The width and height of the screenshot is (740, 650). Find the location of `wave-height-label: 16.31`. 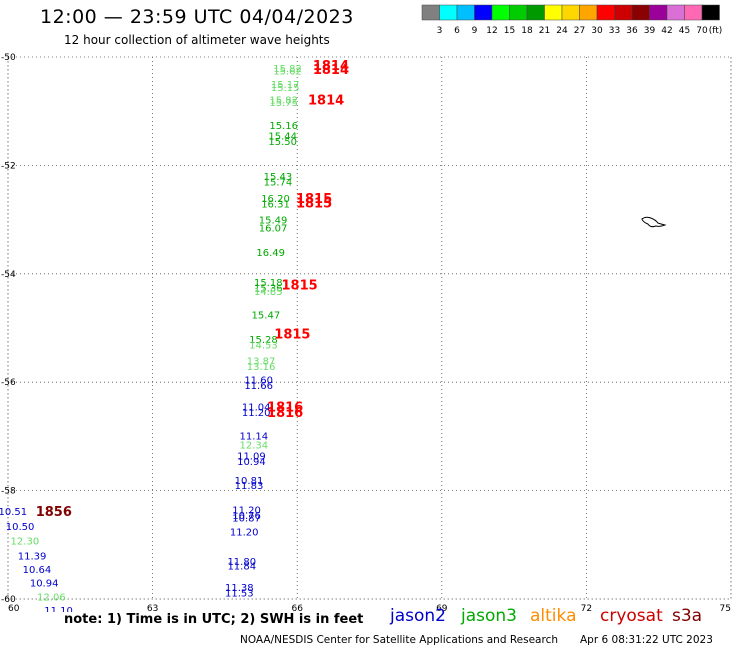

wave-height-label: 16.31 is located at coordinates (275, 204).